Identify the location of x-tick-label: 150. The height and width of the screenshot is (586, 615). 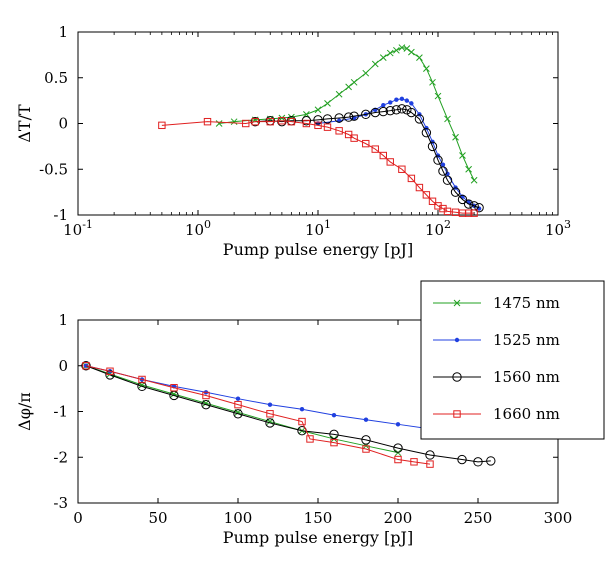
(318, 518).